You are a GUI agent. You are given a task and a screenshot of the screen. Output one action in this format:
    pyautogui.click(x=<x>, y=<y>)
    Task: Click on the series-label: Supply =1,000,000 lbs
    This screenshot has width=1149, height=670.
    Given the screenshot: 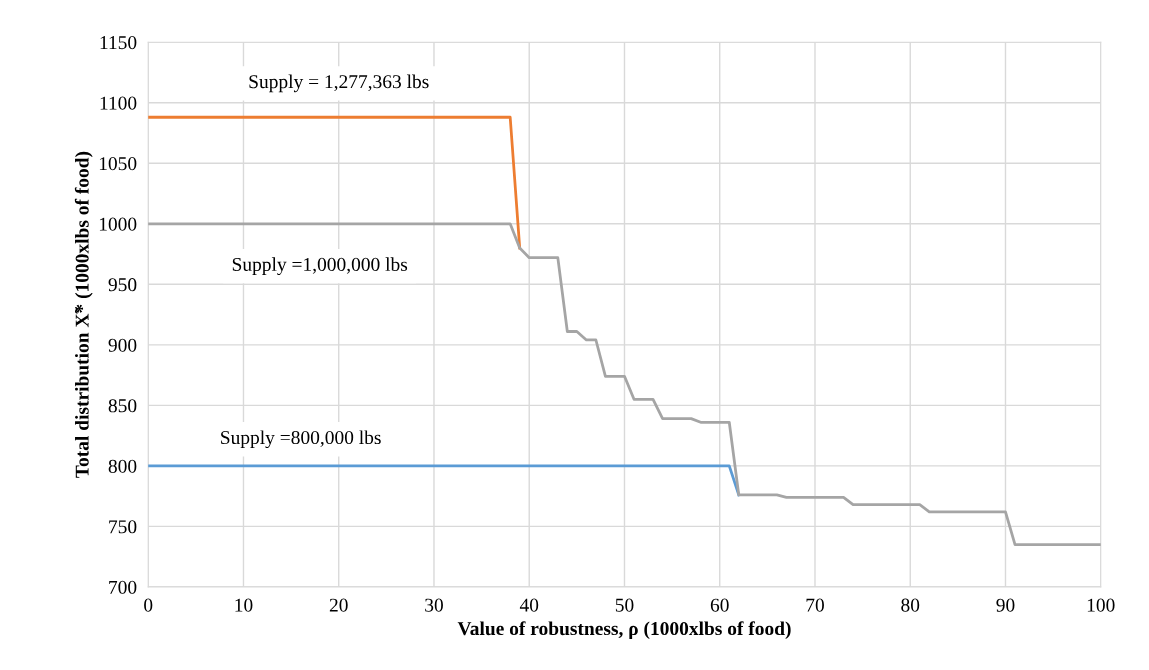 What is the action you would take?
    pyautogui.click(x=320, y=266)
    